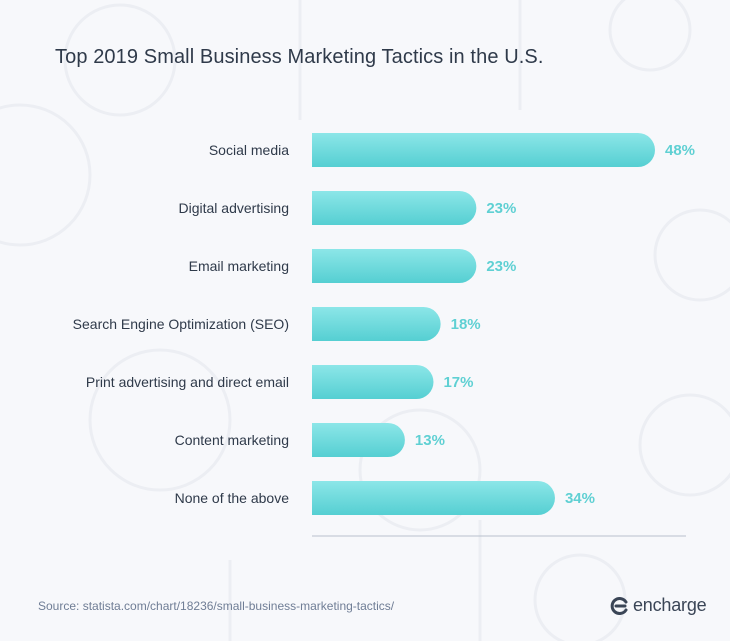 Image resolution: width=730 pixels, height=641 pixels. What do you see at coordinates (670, 605) in the screenshot?
I see `brand-name: encharge` at bounding box center [670, 605].